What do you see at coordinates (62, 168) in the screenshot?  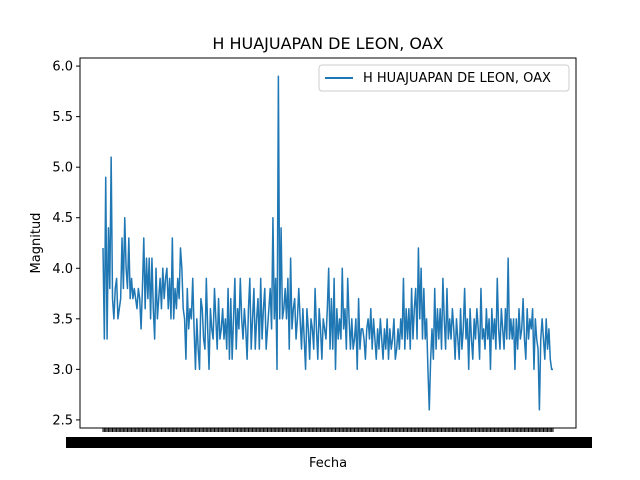 I see `y-tick-label: 5.0` at bounding box center [62, 168].